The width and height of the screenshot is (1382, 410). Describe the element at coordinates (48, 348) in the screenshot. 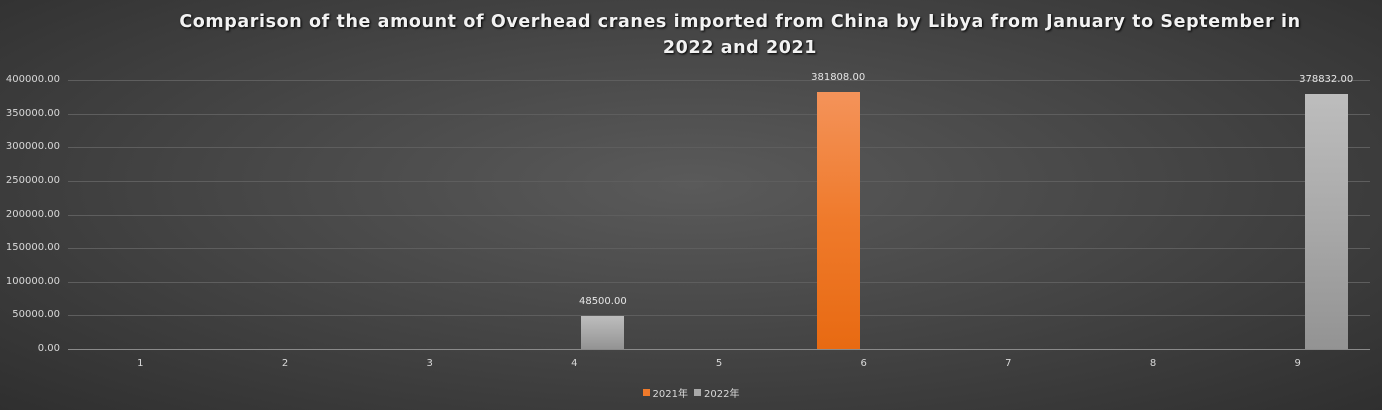

I see `y-tick-label: 0.00` at that location.